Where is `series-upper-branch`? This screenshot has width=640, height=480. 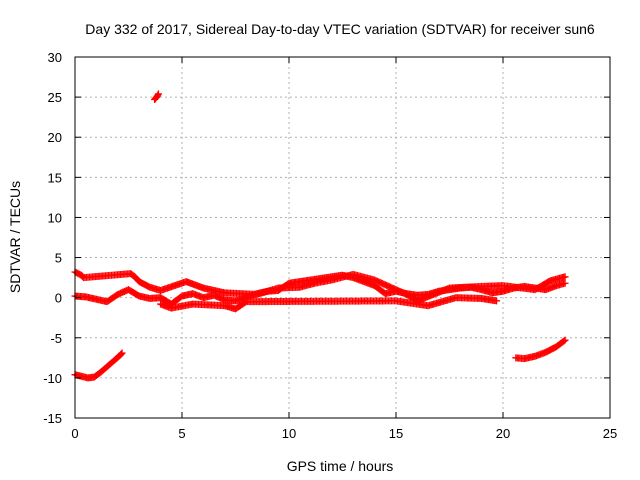
series-upper-branch is located at coordinates (320, 286).